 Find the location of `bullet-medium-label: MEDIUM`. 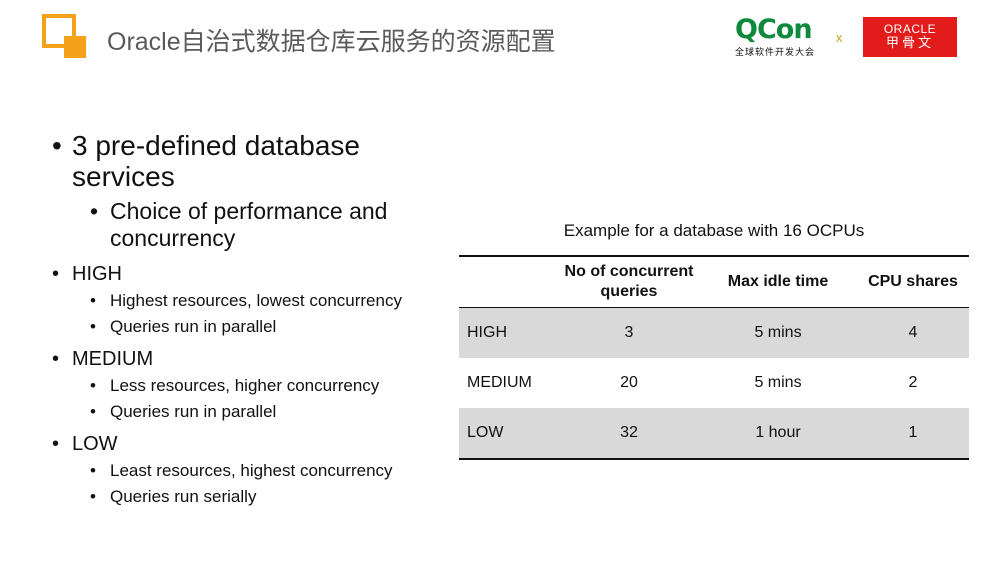

bullet-medium-label: MEDIUM is located at coordinates (113, 359).